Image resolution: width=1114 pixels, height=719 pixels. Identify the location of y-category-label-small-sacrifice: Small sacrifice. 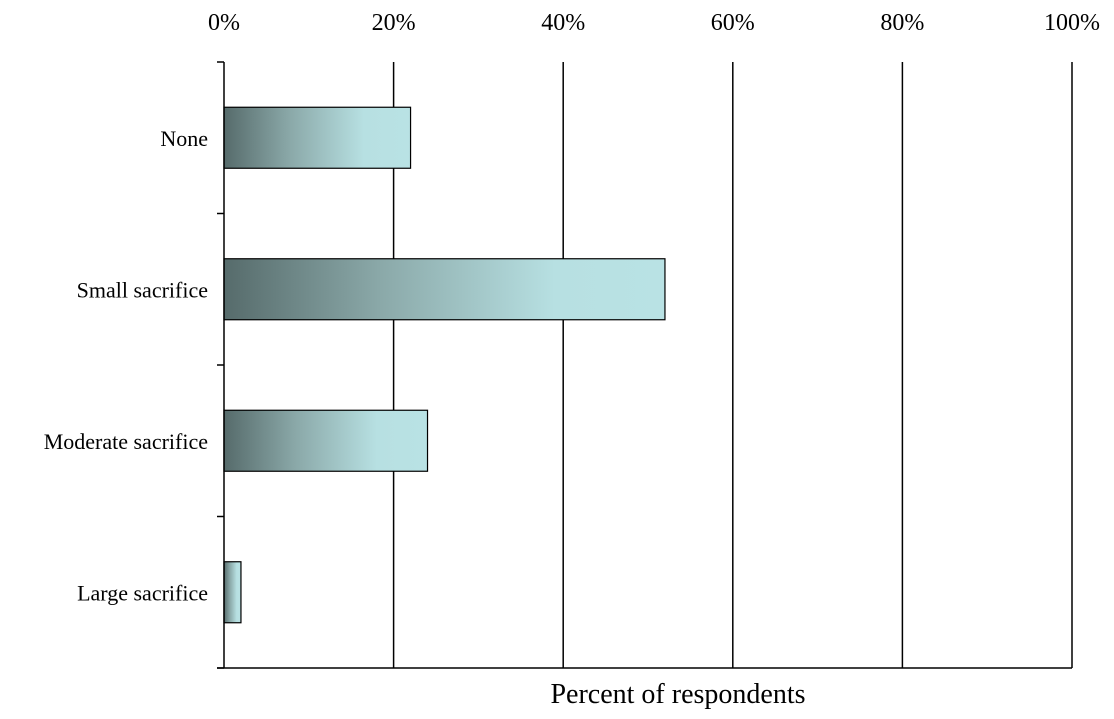
(142, 289).